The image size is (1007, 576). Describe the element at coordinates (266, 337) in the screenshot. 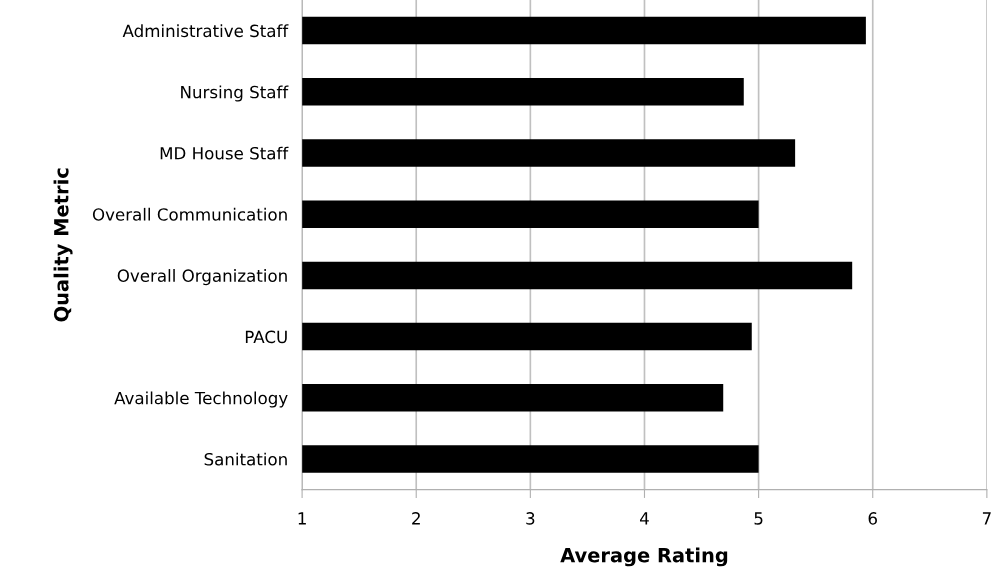

I see `y-tick-label: PACU` at that location.